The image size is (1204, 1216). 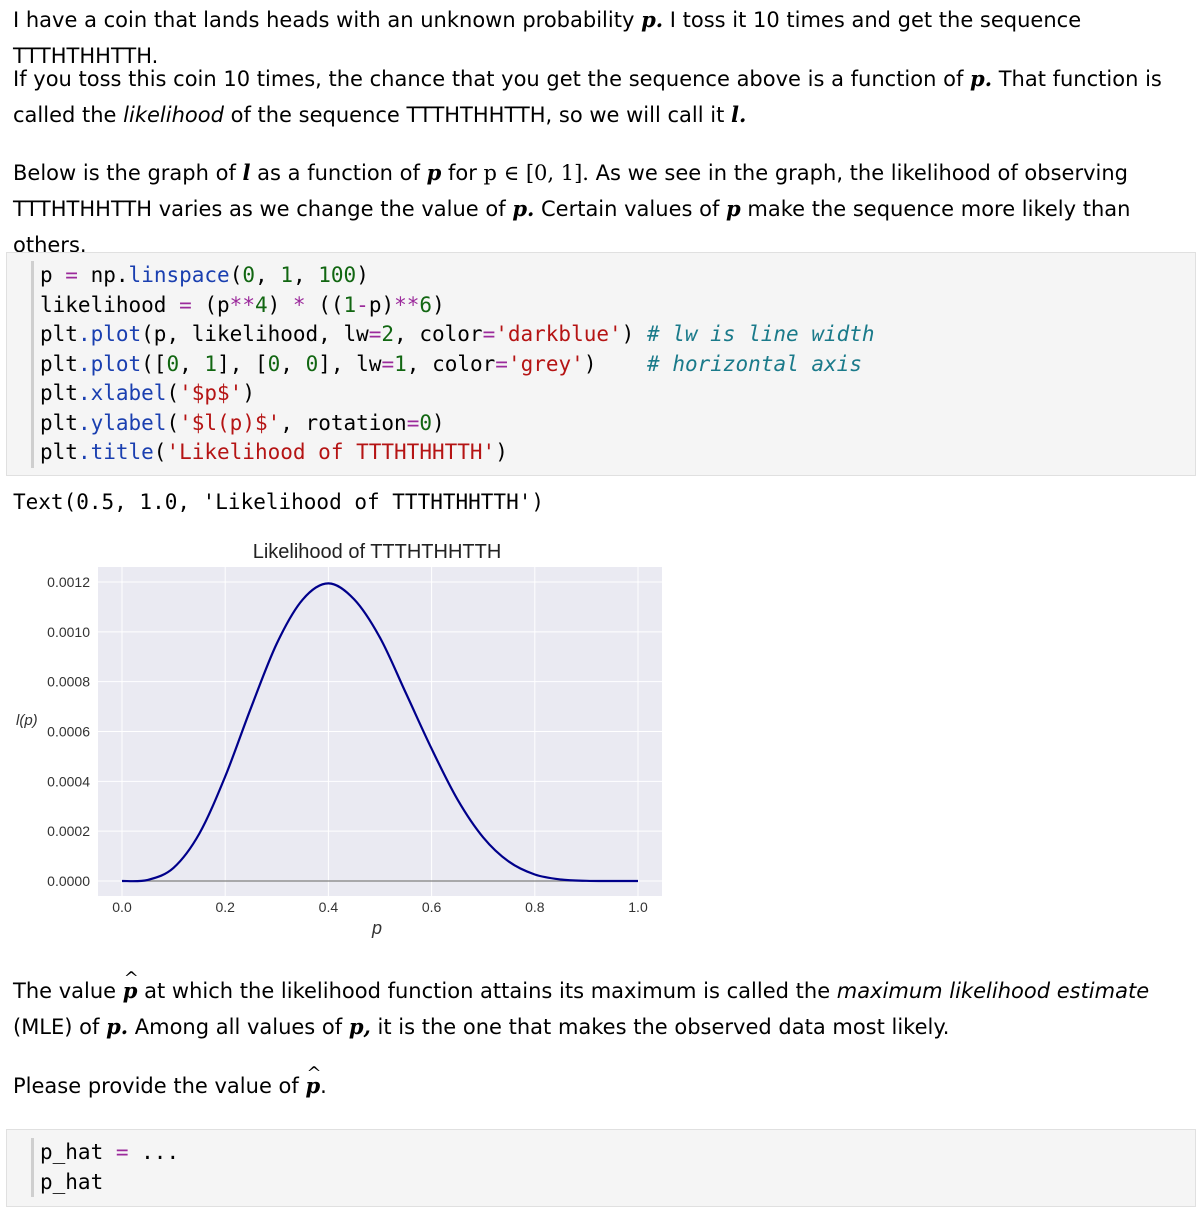 I want to click on x-tick-label: 0.4, so click(x=329, y=907).